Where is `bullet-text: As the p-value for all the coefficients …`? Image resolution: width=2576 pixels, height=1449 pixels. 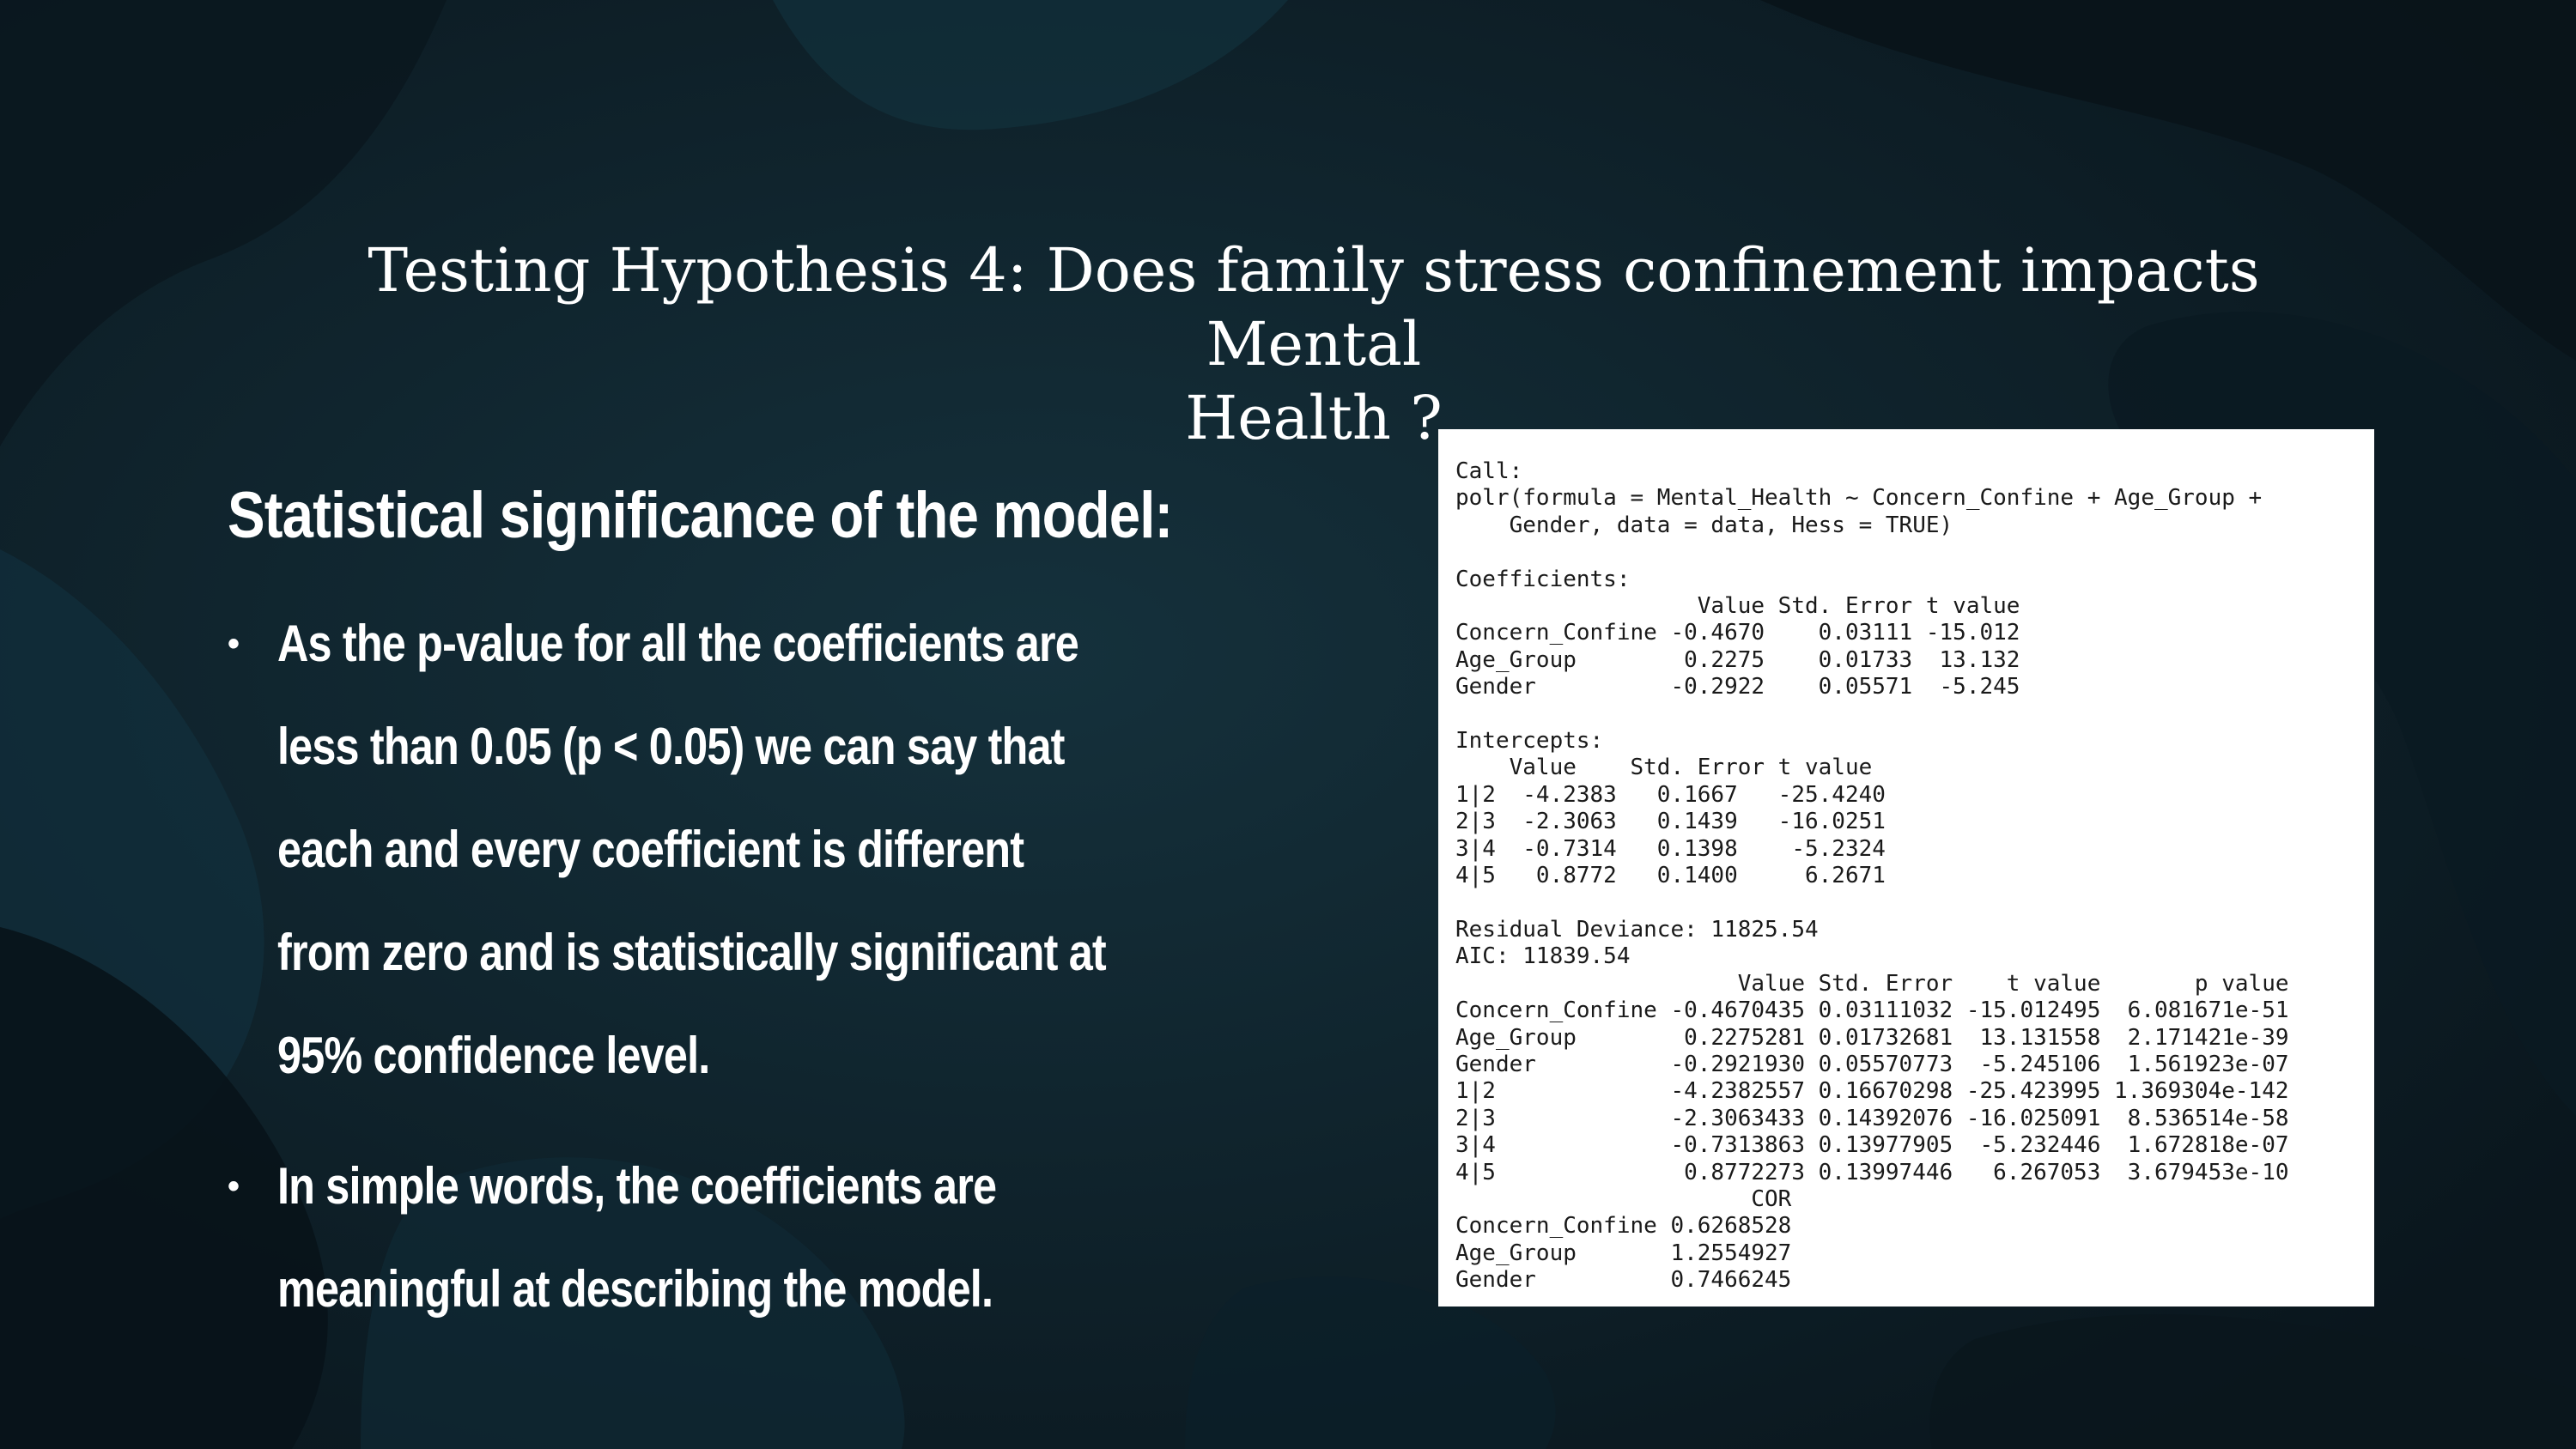 bullet-text: As the p-value for all the coefficients … is located at coordinates (692, 849).